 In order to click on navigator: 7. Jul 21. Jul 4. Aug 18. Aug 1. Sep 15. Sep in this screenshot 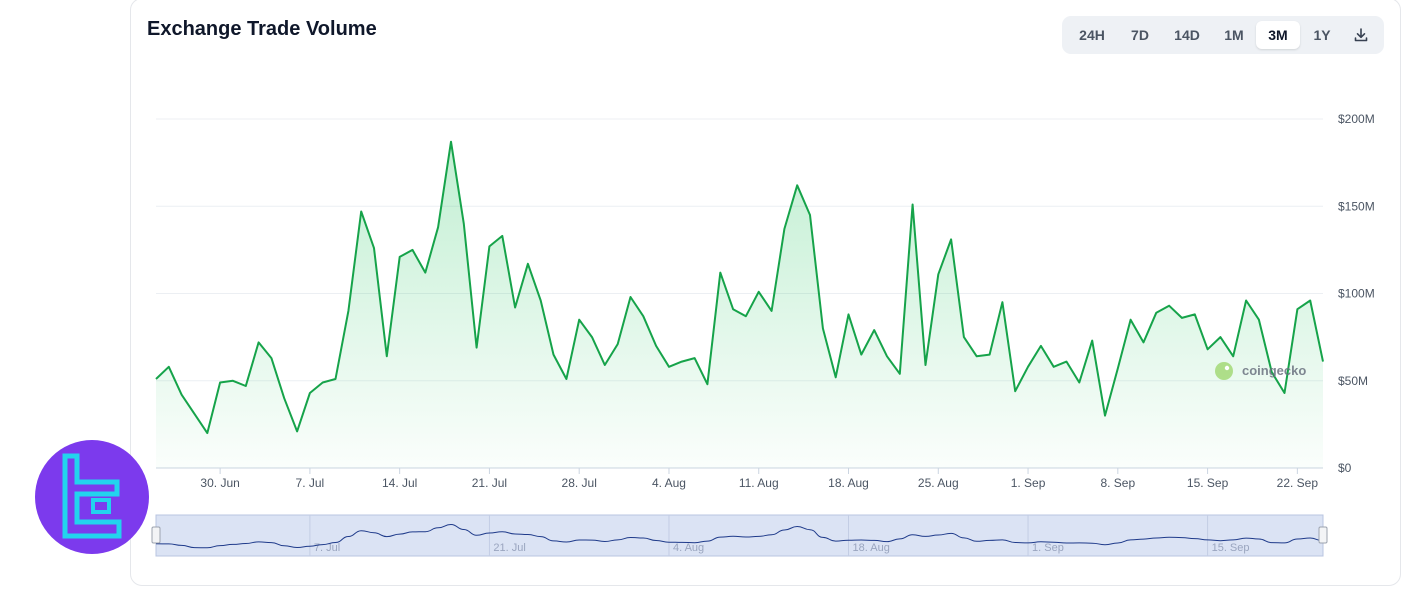, I will do `click(739, 535)`.